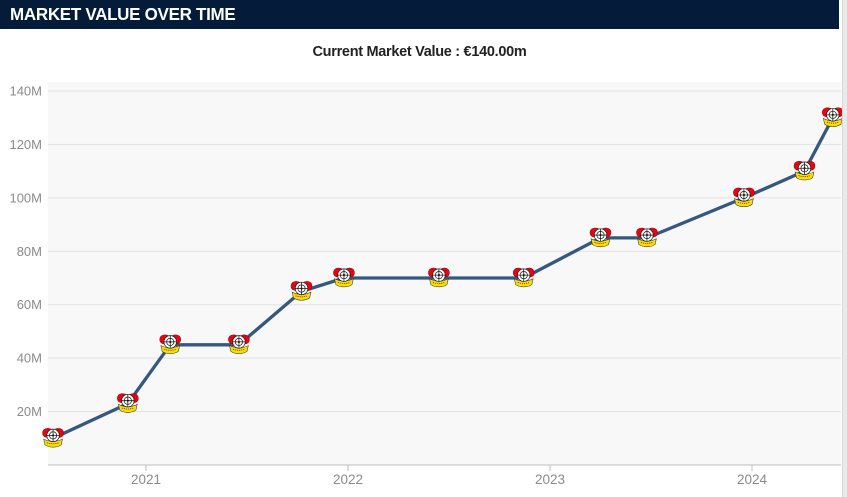 Image resolution: width=847 pixels, height=497 pixels. Describe the element at coordinates (25, 91) in the screenshot. I see `y-axis-tick-label: 140M` at that location.